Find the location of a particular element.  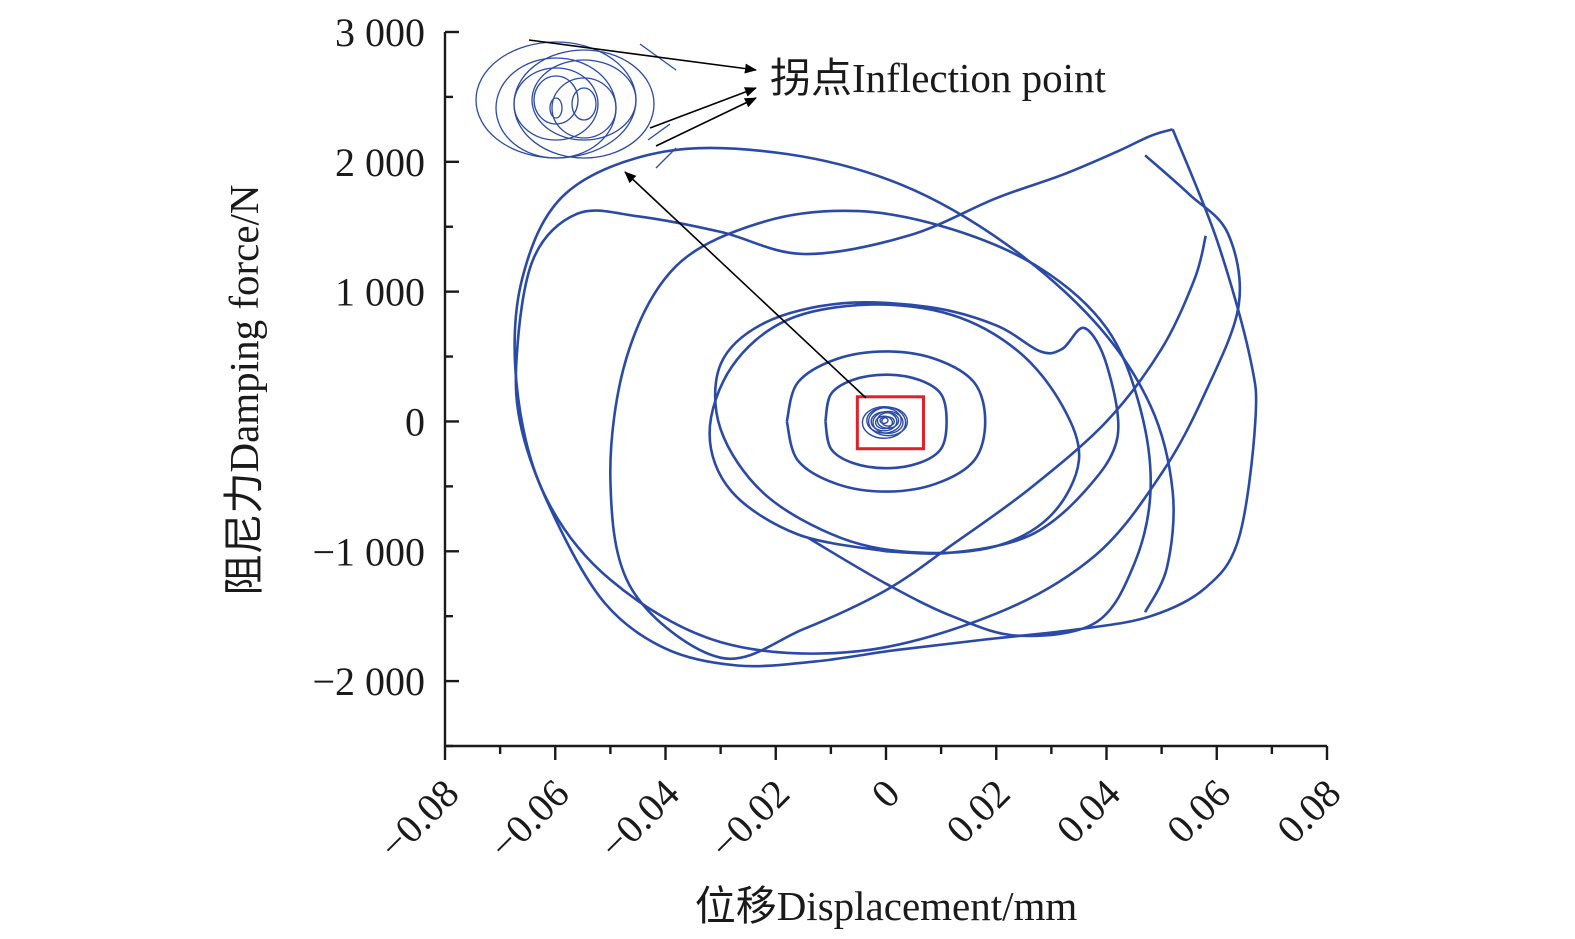

inflection-zoom-inset is located at coordinates (576, 105).